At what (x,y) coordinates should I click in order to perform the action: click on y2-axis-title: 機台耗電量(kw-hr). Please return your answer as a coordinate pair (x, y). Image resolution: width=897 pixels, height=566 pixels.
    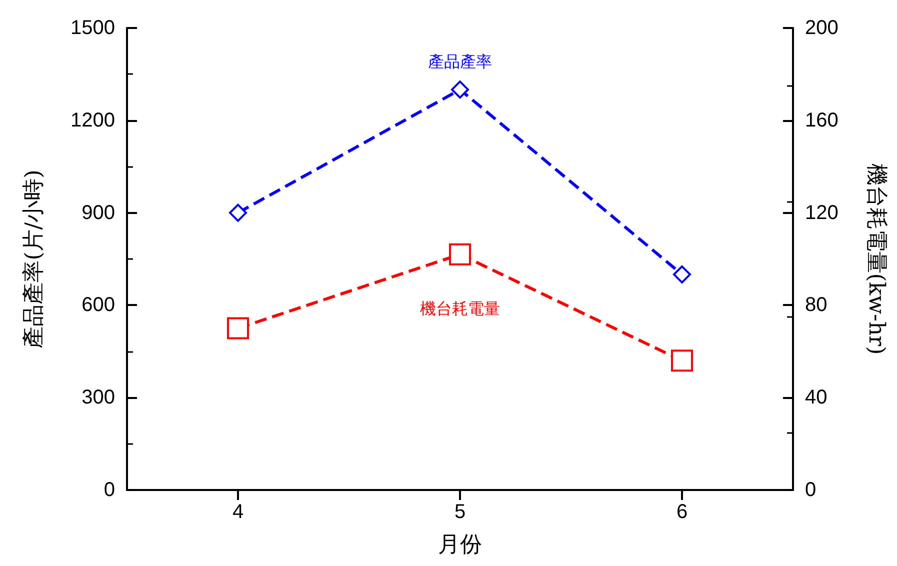
    Looking at the image, I should click on (876, 259).